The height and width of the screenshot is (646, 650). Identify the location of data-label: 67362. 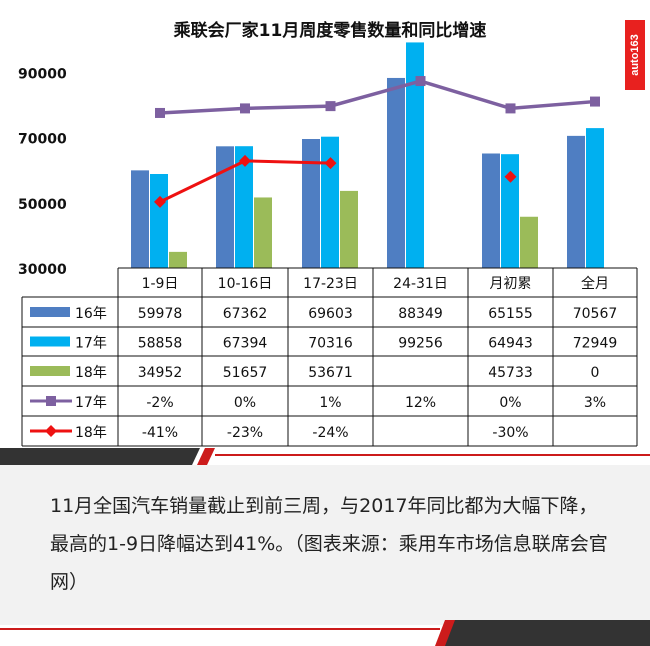
(245, 314).